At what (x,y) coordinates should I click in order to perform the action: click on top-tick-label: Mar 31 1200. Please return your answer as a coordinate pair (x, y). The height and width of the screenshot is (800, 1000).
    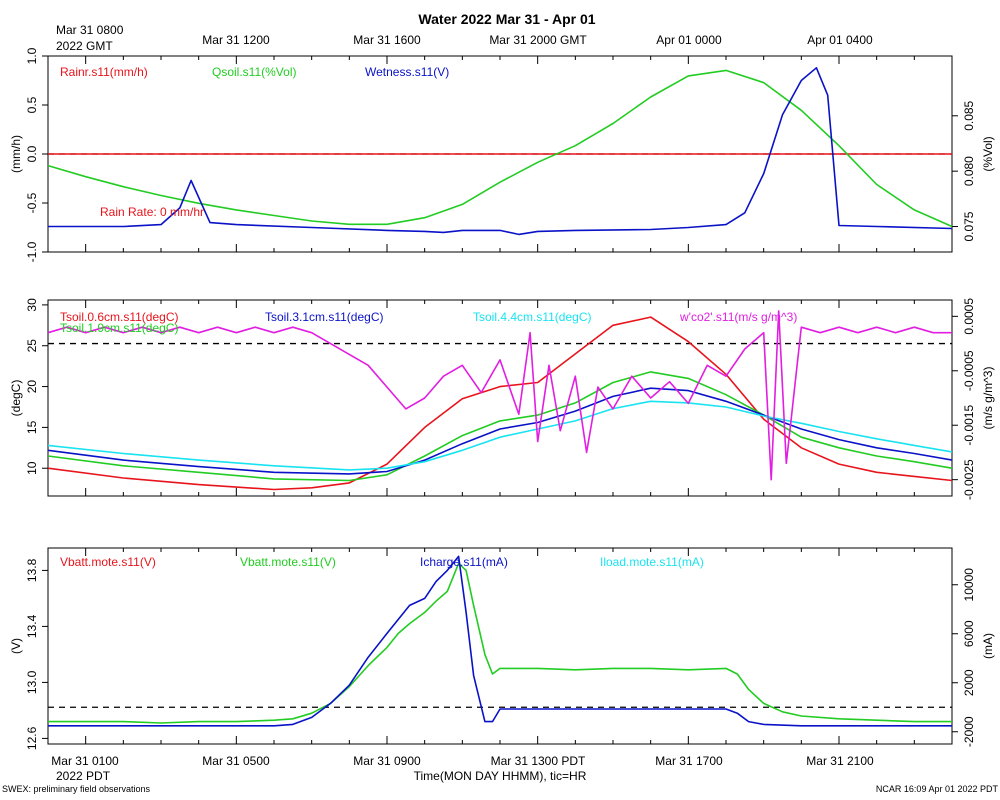
    Looking at the image, I should click on (236, 40).